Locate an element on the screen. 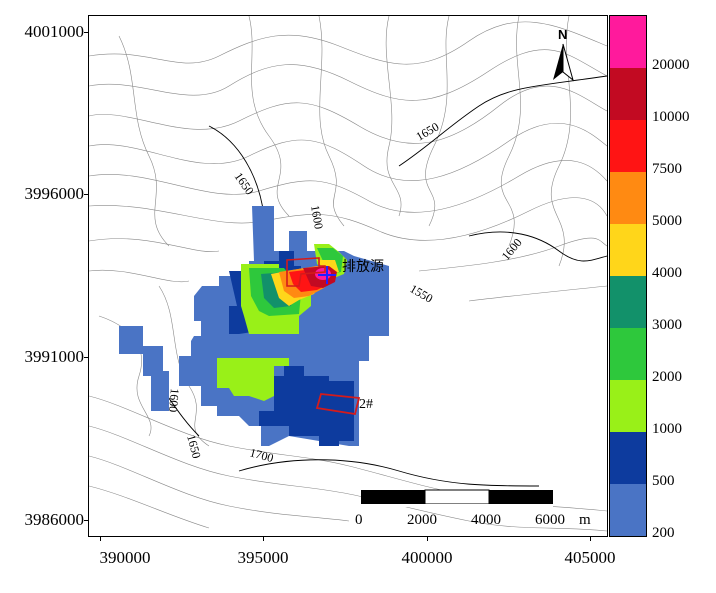  scale-label-2000: 2000 is located at coordinates (422, 520).